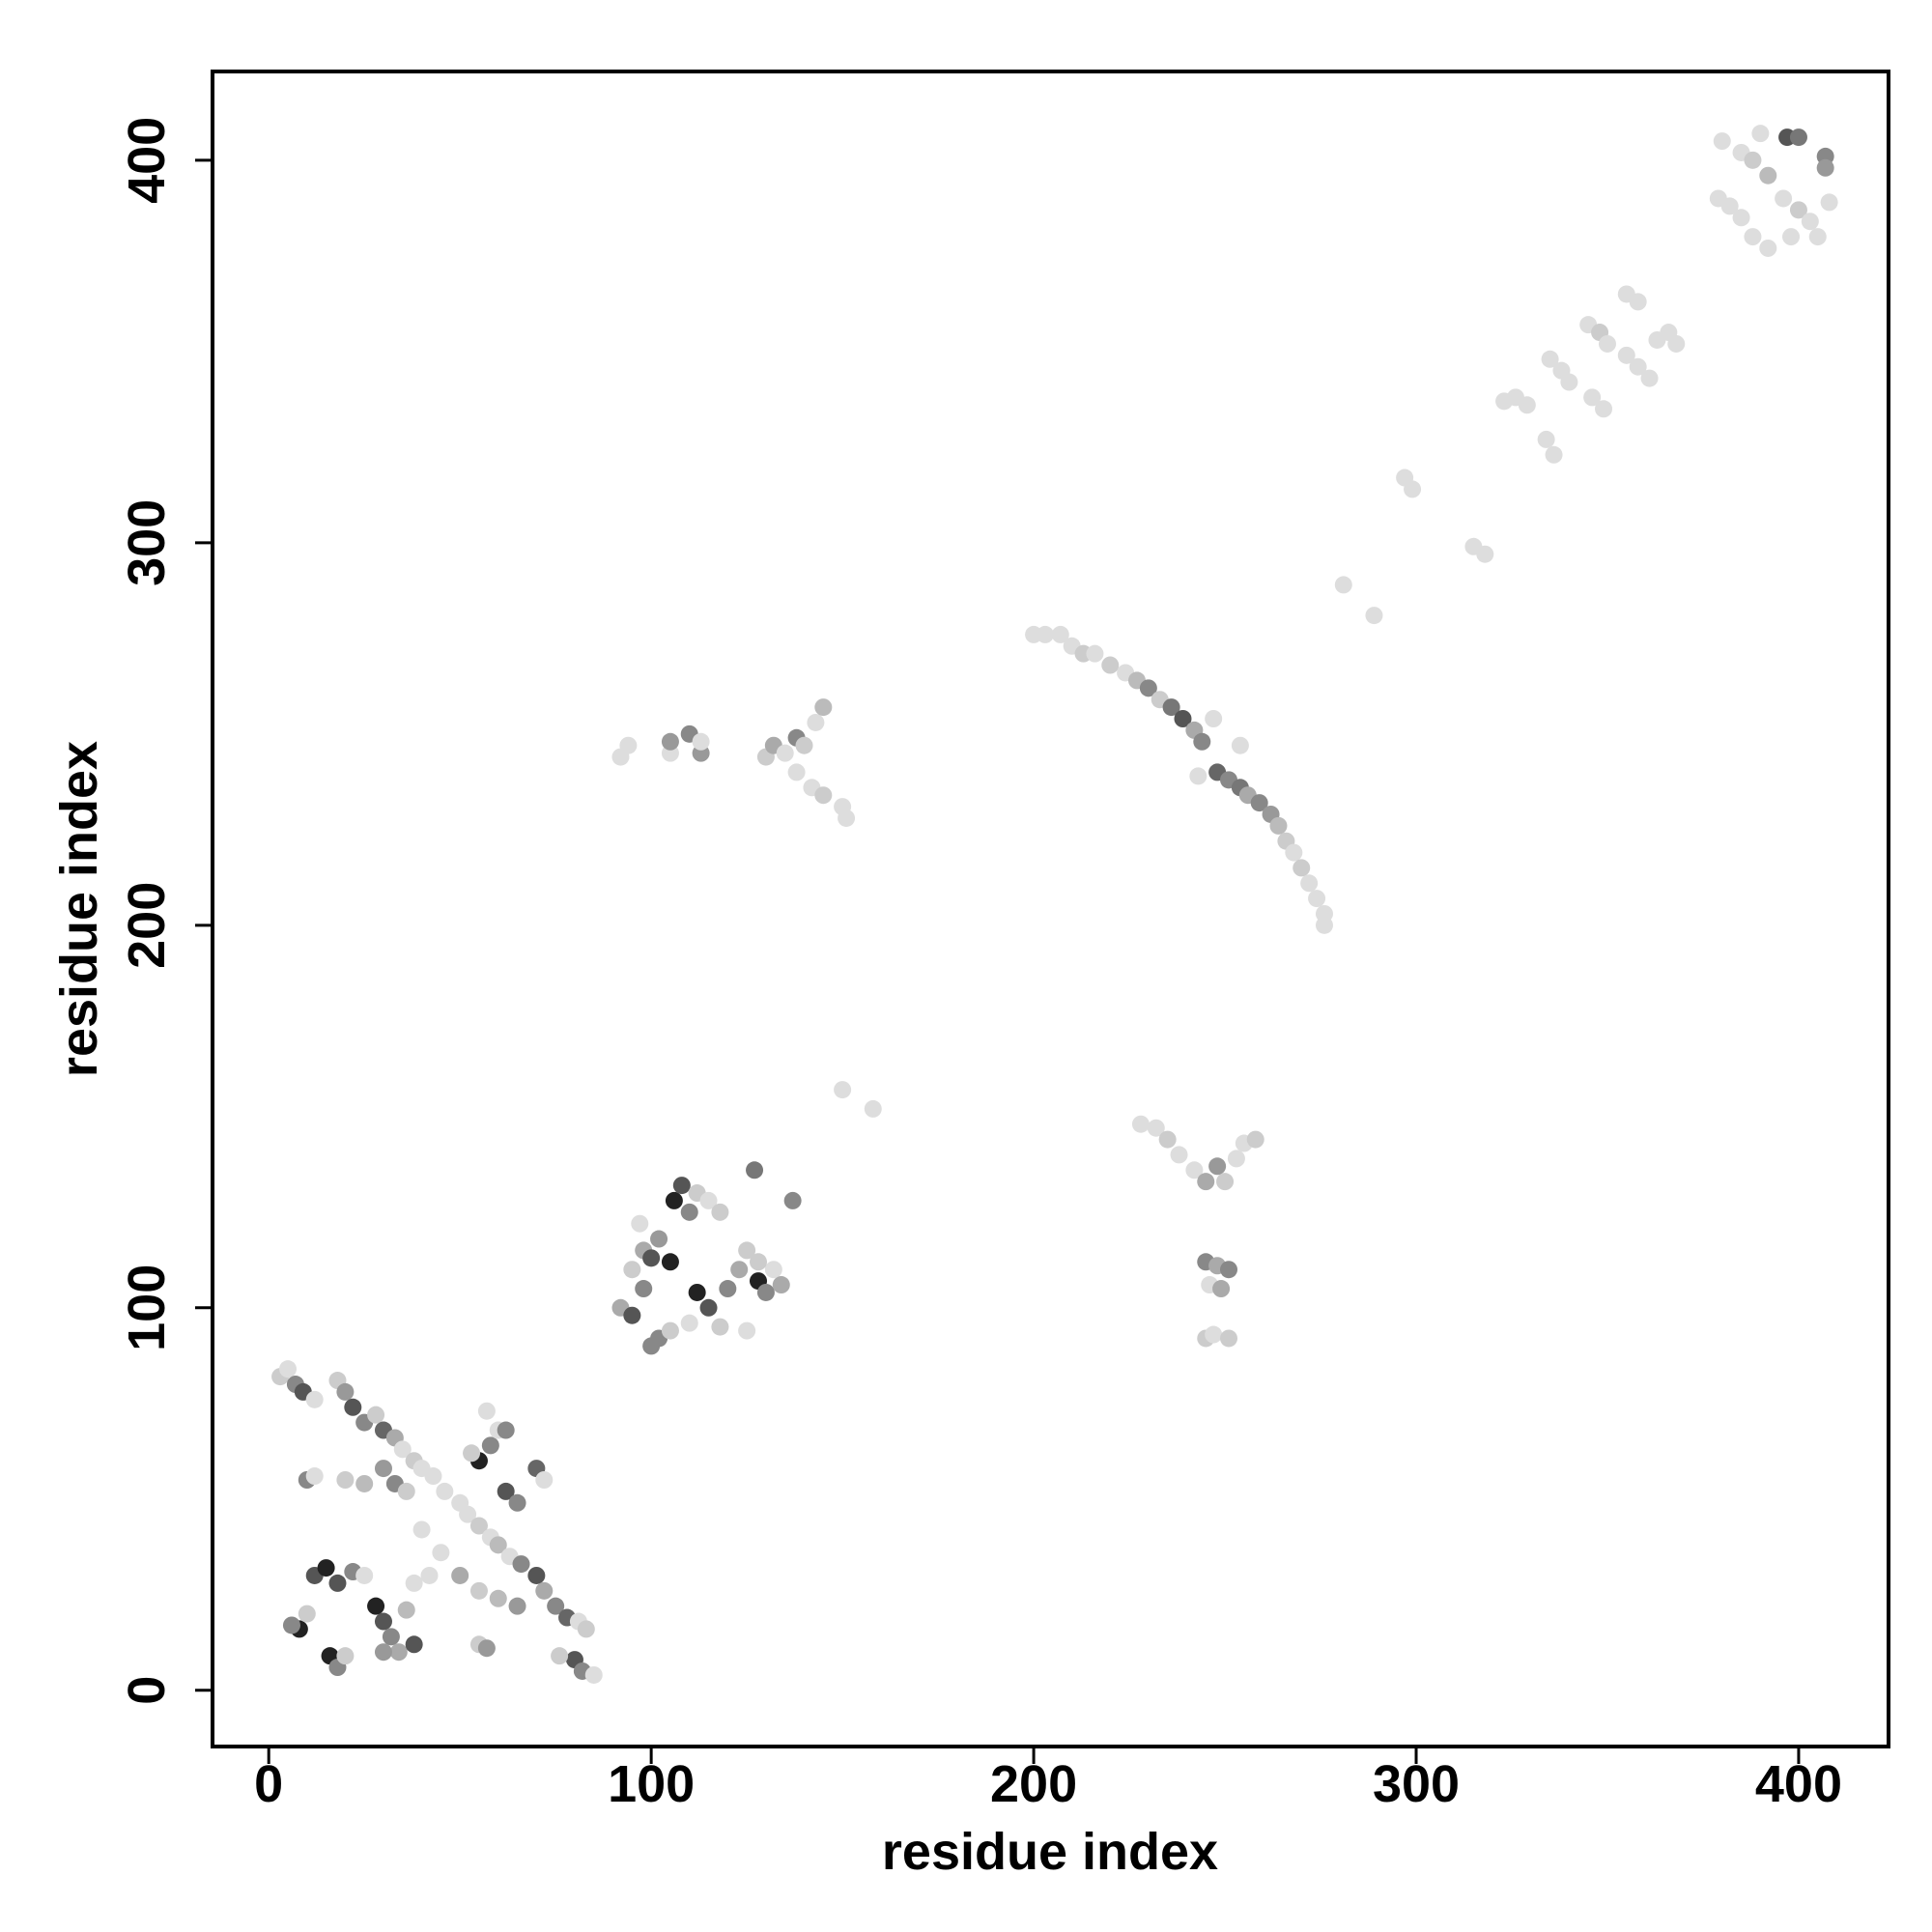 This screenshot has height=1932, width=1932. What do you see at coordinates (1050, 1852) in the screenshot?
I see `x-axis-title: residue index` at bounding box center [1050, 1852].